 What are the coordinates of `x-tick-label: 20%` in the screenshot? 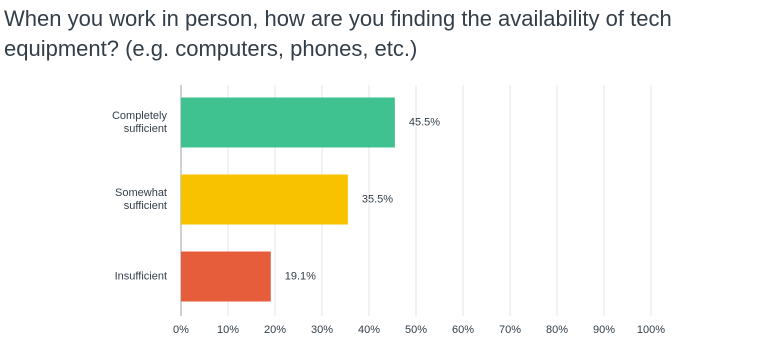 It's located at (275, 330).